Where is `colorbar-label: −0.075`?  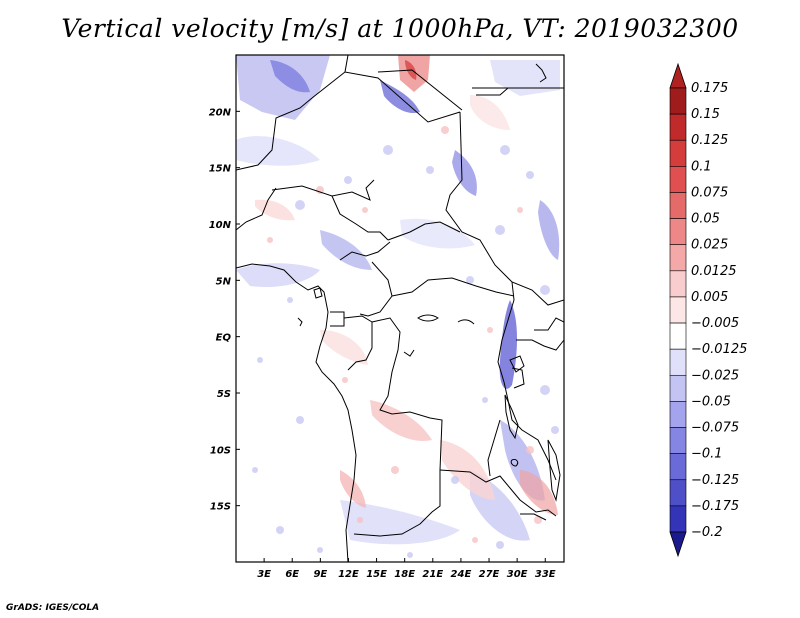 colorbar-label: −0.075 is located at coordinates (715, 428).